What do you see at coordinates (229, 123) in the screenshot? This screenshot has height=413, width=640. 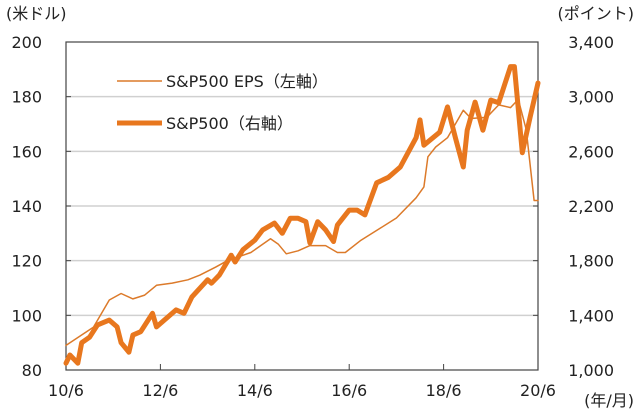 I see `legend-label-sp500: S&P500（右軸）` at bounding box center [229, 123].